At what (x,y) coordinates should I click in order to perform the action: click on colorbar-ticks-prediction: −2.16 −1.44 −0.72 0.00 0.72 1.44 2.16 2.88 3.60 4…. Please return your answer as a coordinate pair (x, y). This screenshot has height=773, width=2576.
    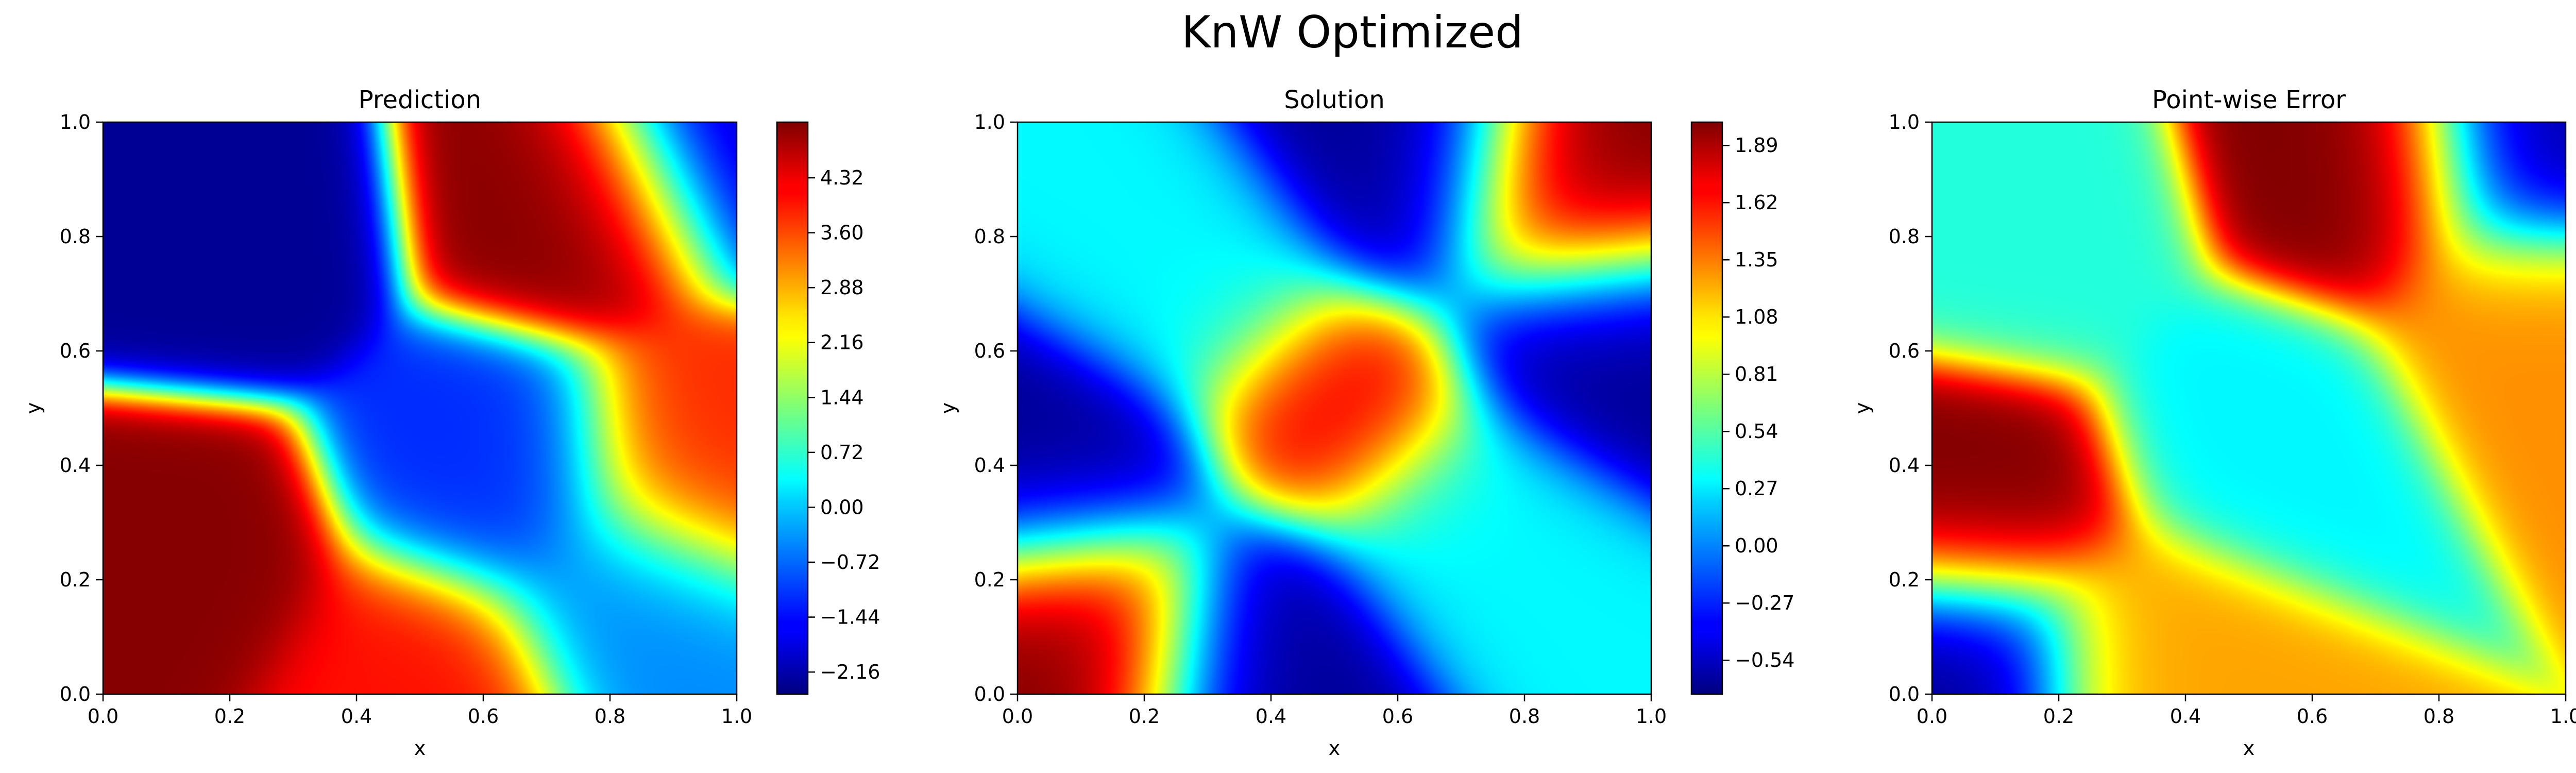
    Looking at the image, I should click on (844, 424).